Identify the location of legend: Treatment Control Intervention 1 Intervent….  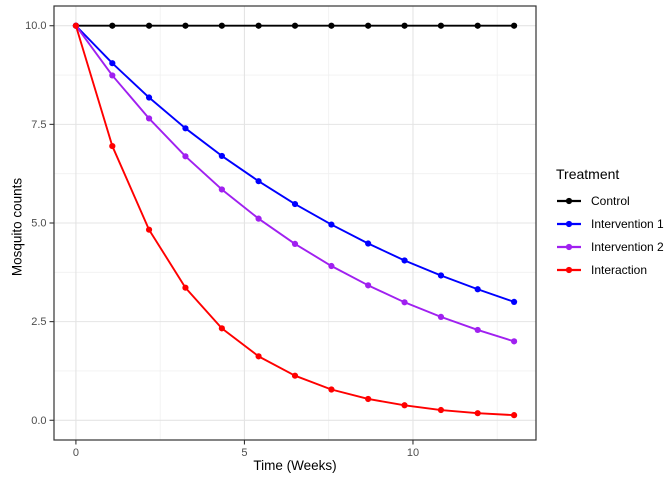
(610, 223).